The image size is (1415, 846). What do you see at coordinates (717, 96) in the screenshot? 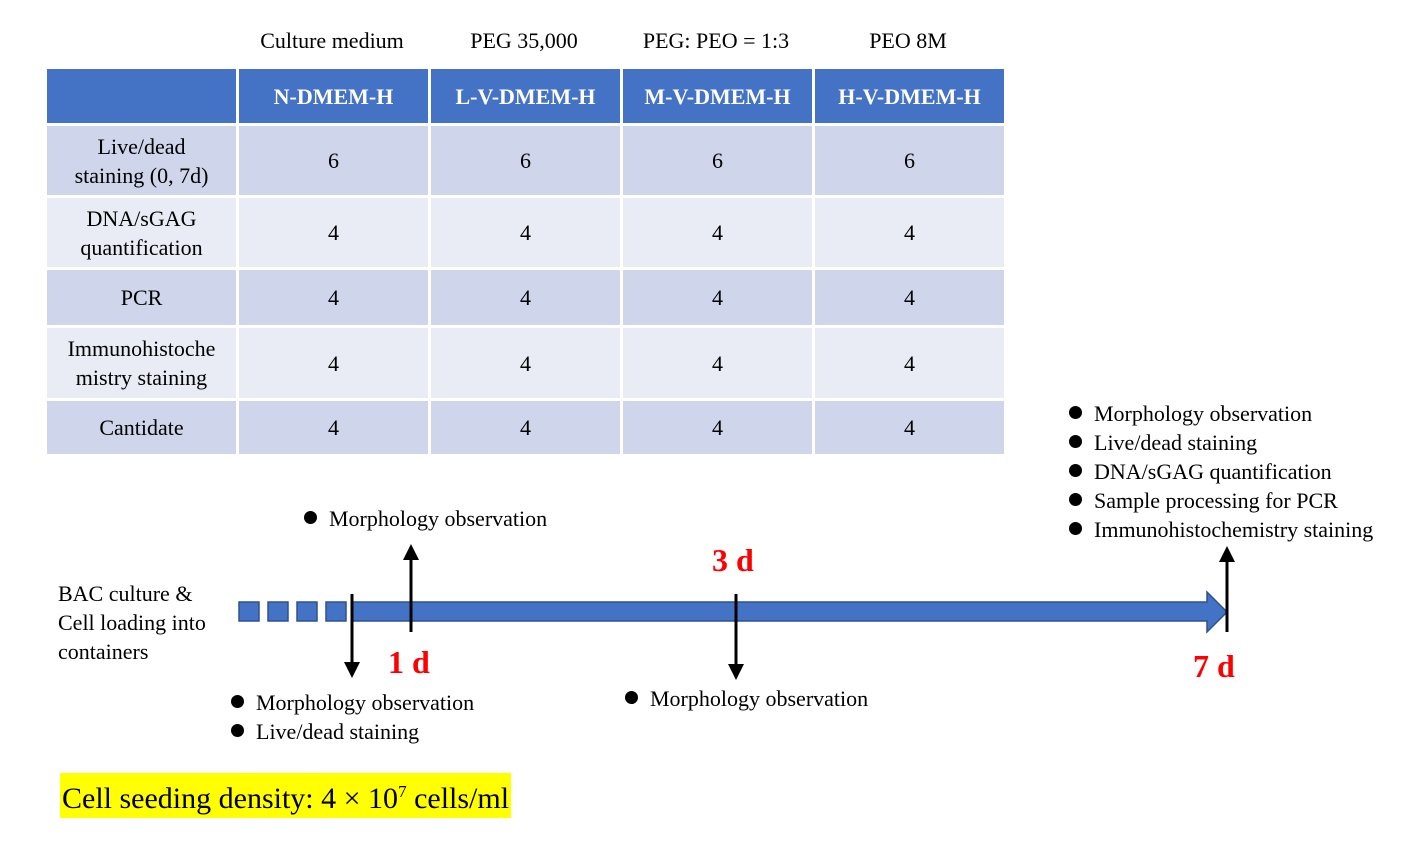
I see `header-cell-m-v-dmem-h: M-V-DMEM-H` at bounding box center [717, 96].